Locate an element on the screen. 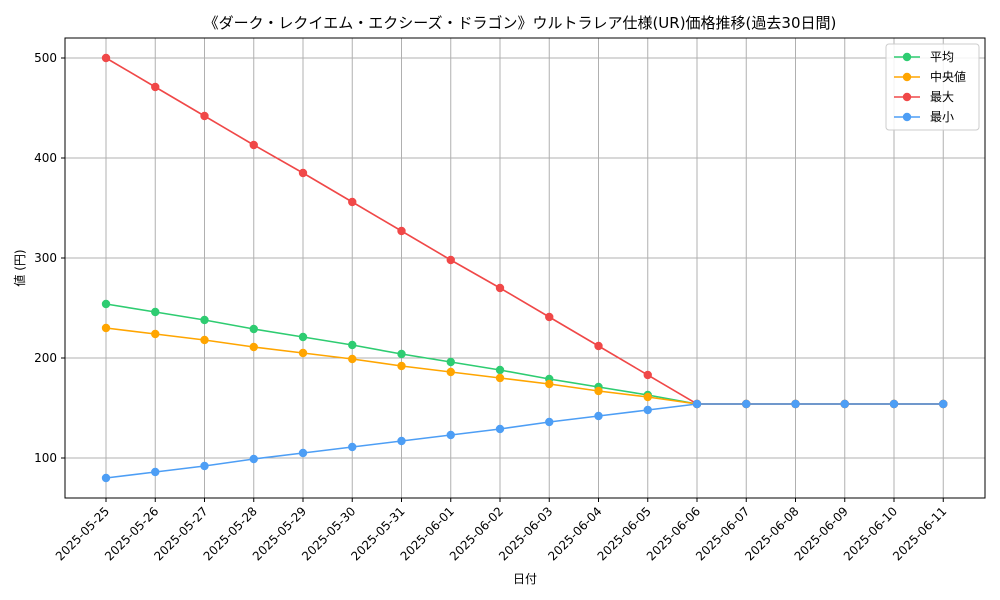  y-tick-label: 300 is located at coordinates (45, 258).